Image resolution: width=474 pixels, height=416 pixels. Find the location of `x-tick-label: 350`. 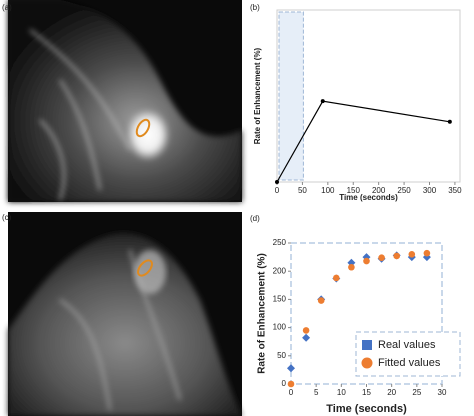

x-tick-label: 350 is located at coordinates (455, 190).